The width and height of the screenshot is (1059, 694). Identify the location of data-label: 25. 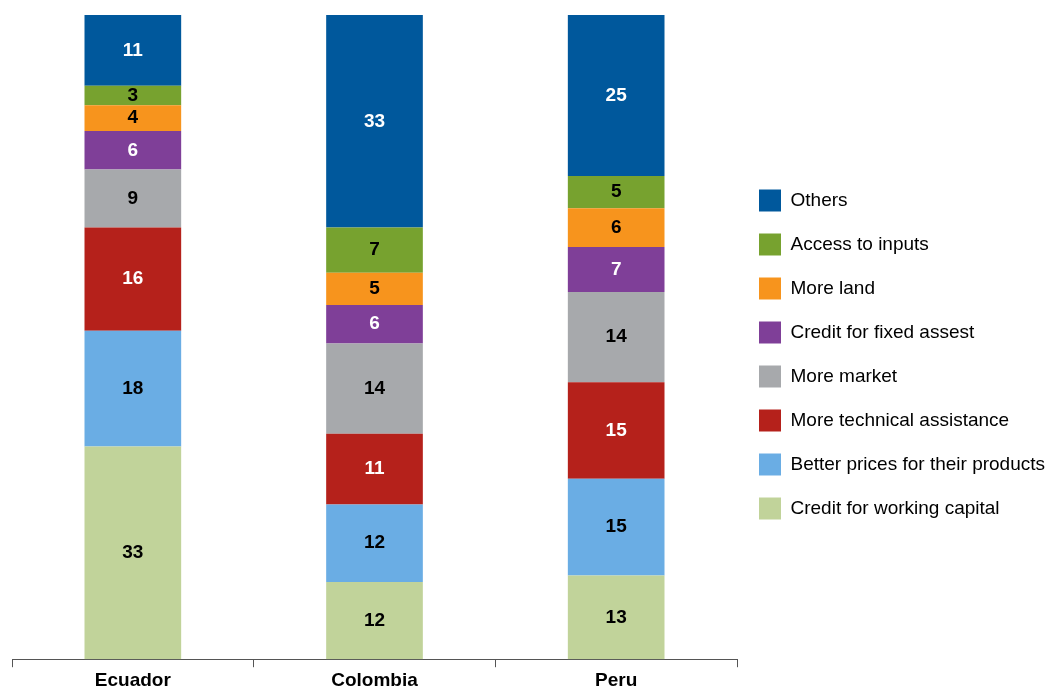
(616, 94).